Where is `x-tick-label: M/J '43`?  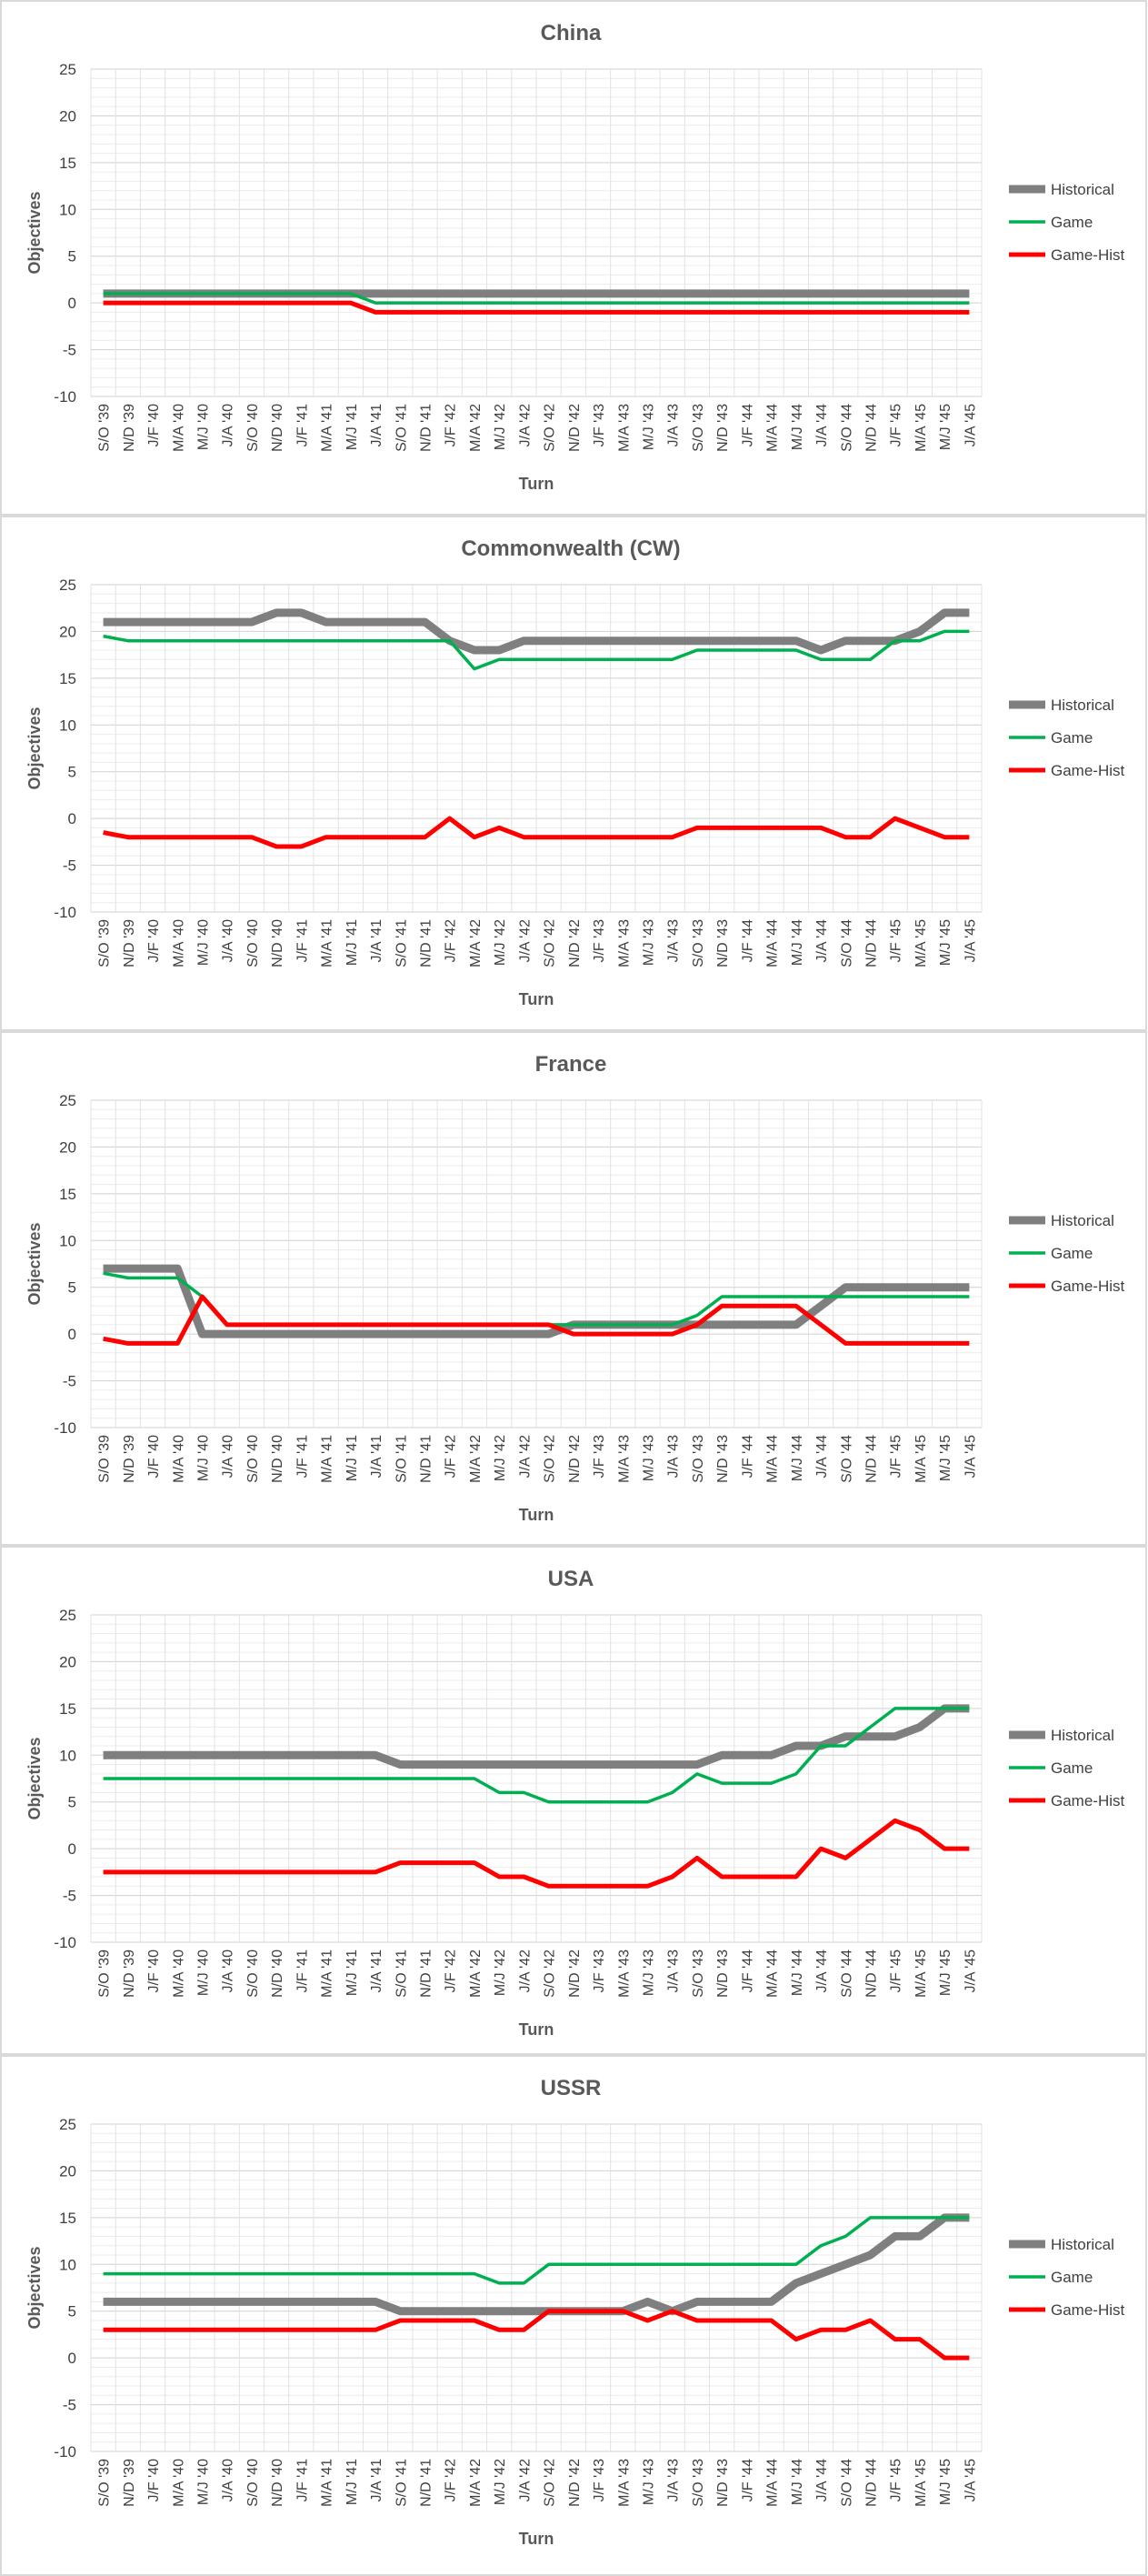
x-tick-label: M/J '43 is located at coordinates (649, 942).